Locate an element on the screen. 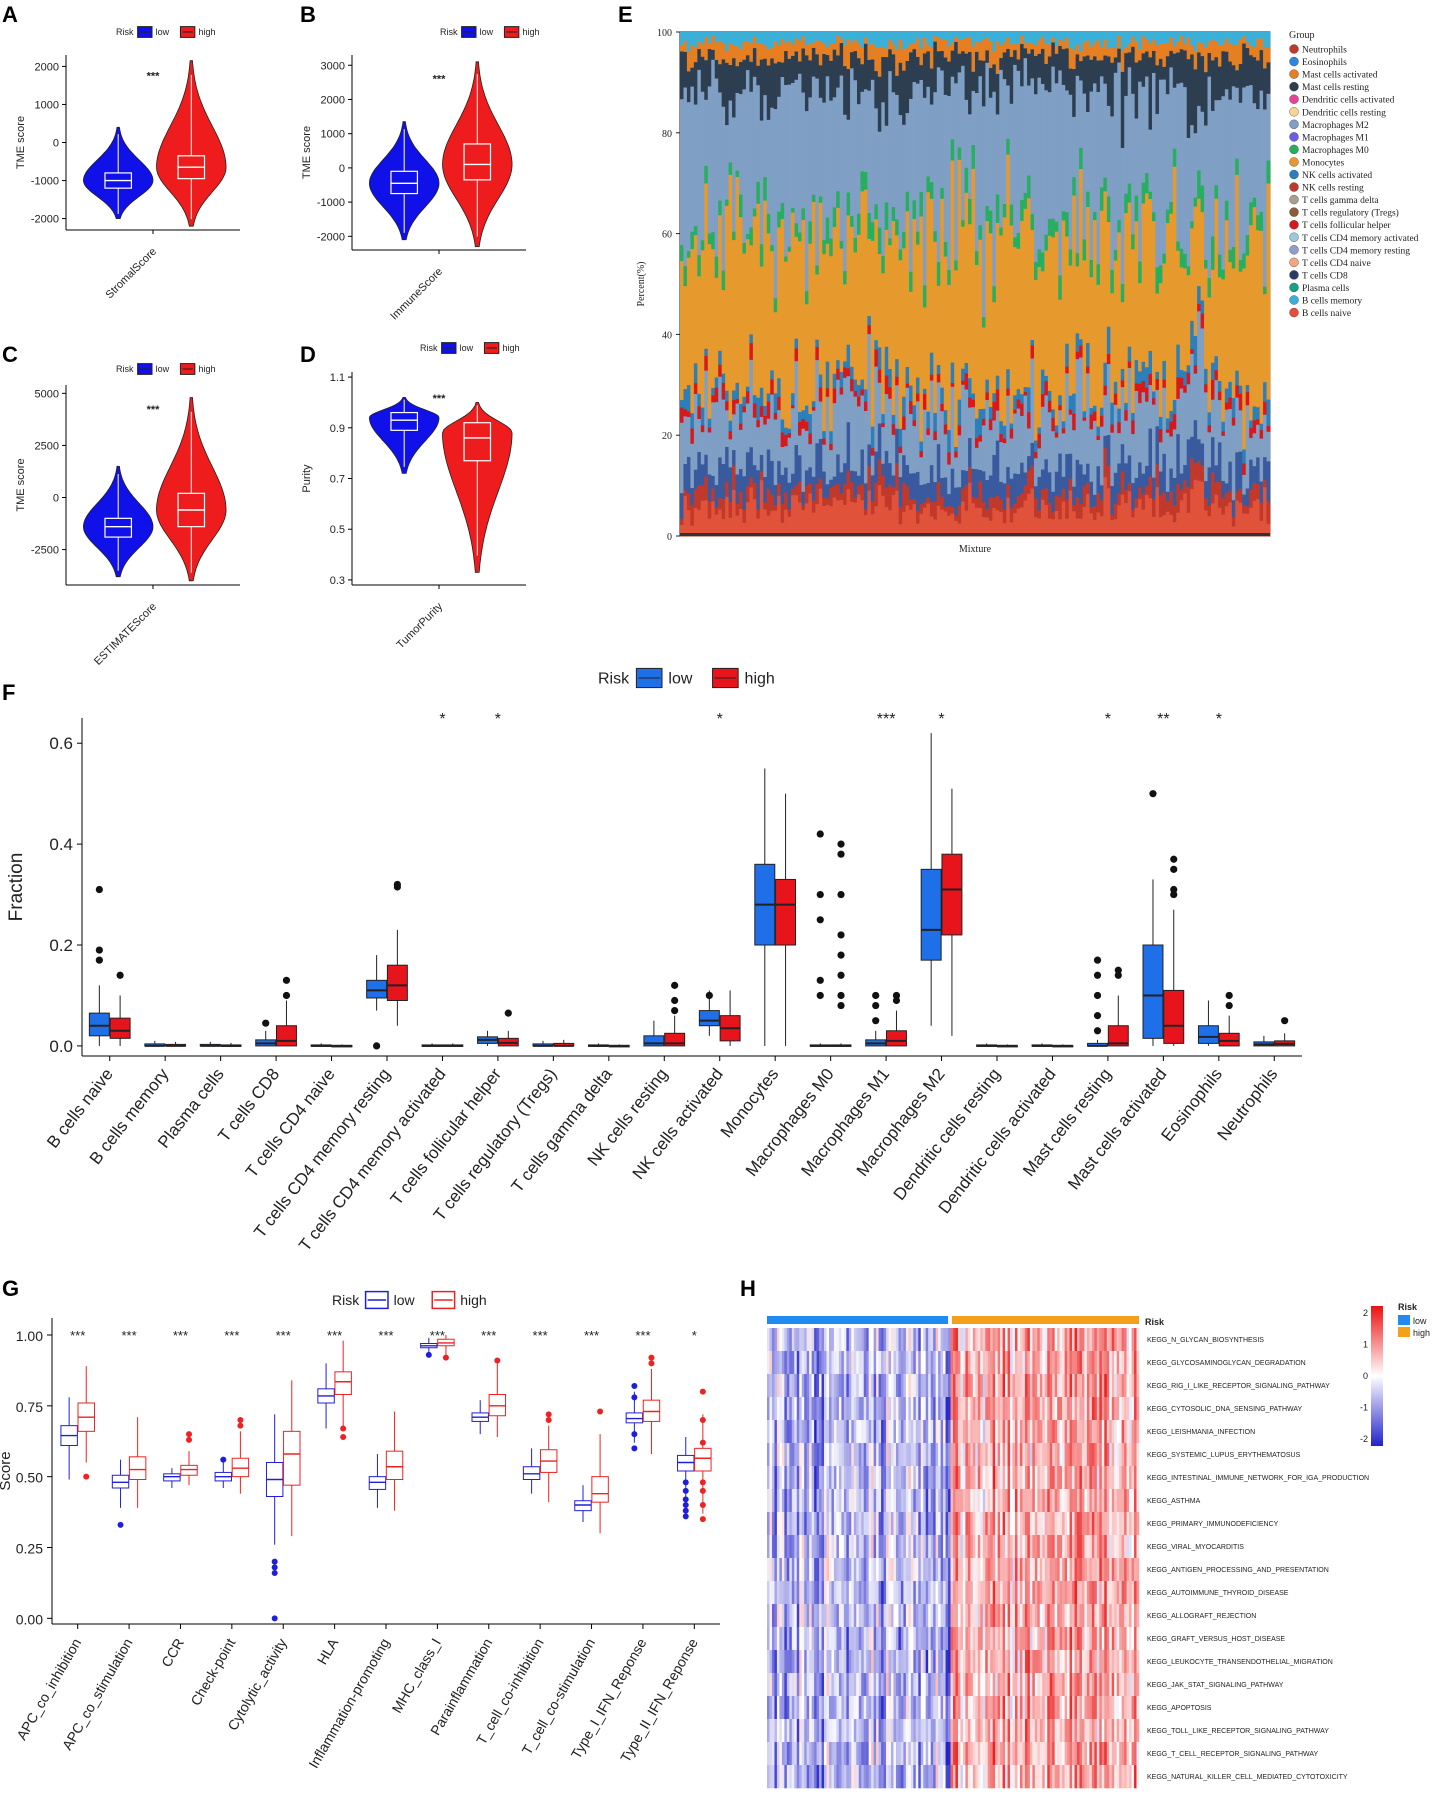 The width and height of the screenshot is (1436, 1803). outlier-point is located at coordinates (703, 1392).